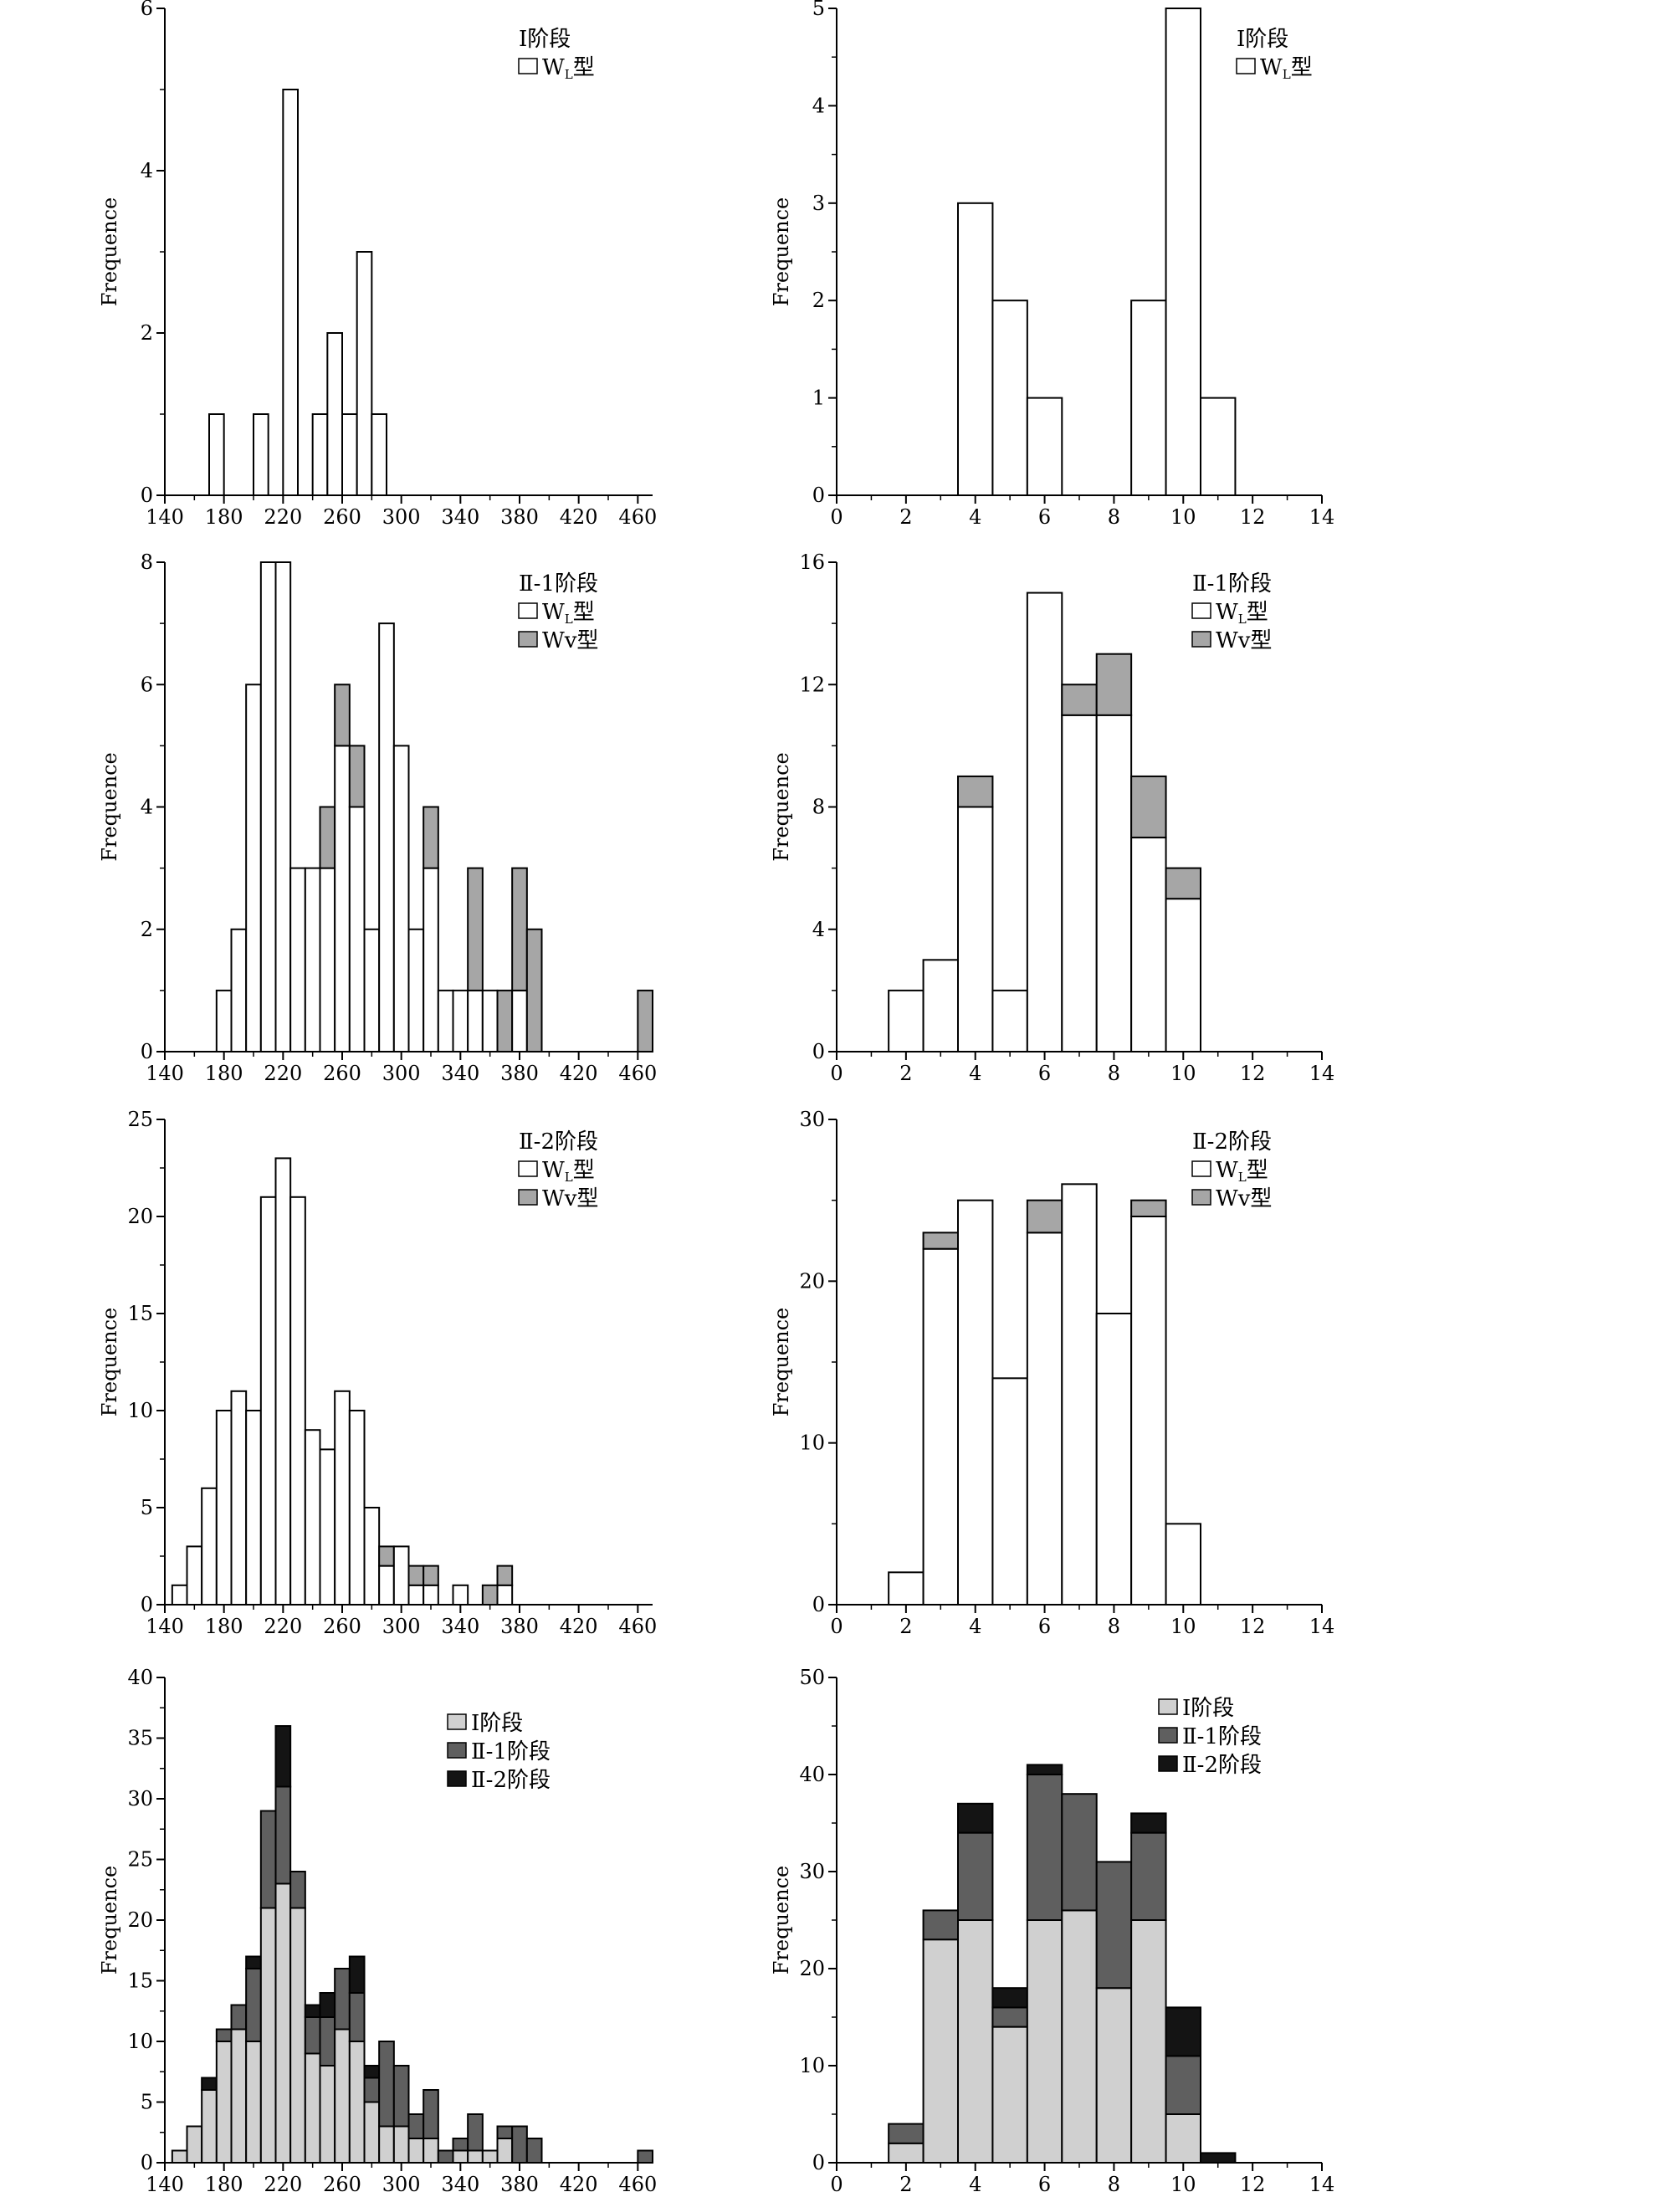  Describe the element at coordinates (342, 517) in the screenshot. I see `x-tick-label: 260` at that location.